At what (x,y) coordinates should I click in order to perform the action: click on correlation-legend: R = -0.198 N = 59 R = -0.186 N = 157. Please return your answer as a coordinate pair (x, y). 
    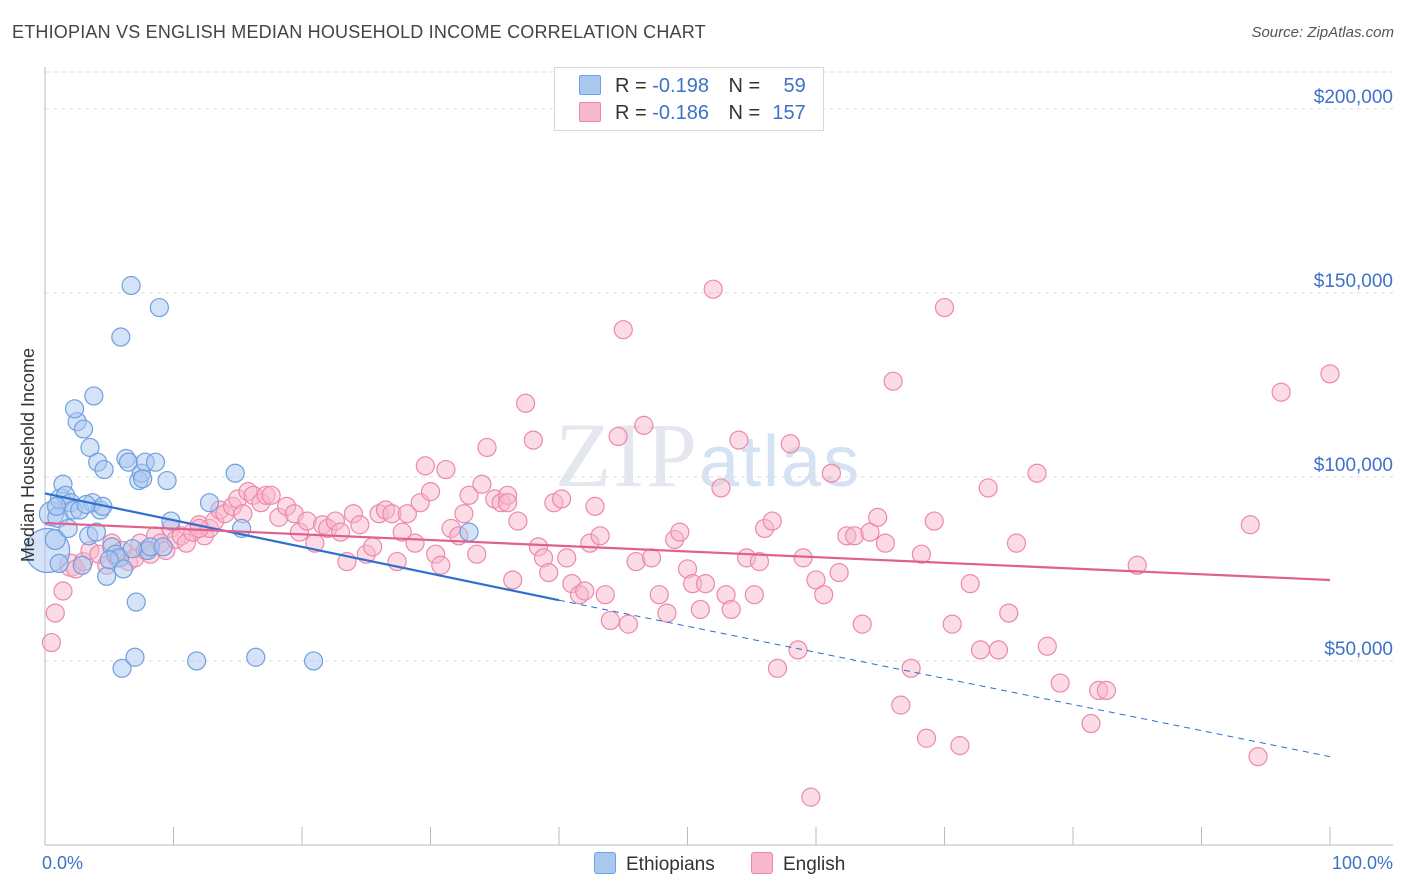
    Looking at the image, I should click on (689, 99).